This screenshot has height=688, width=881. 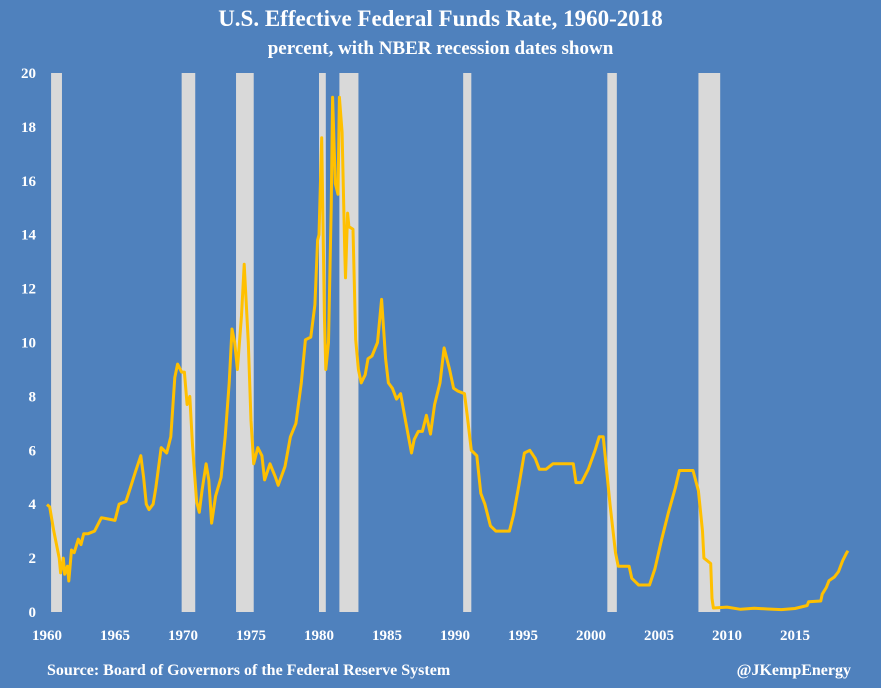 What do you see at coordinates (440, 48) in the screenshot?
I see `chart-subtitle: percent, with NBER recession dates shown` at bounding box center [440, 48].